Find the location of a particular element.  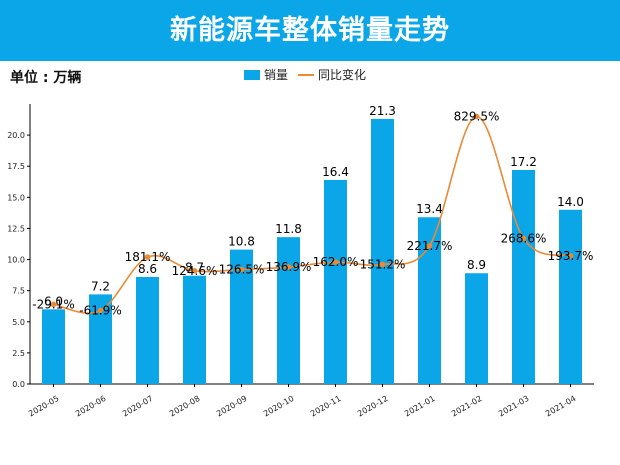

legend-label-sales: 销量 is located at coordinates (276, 75).